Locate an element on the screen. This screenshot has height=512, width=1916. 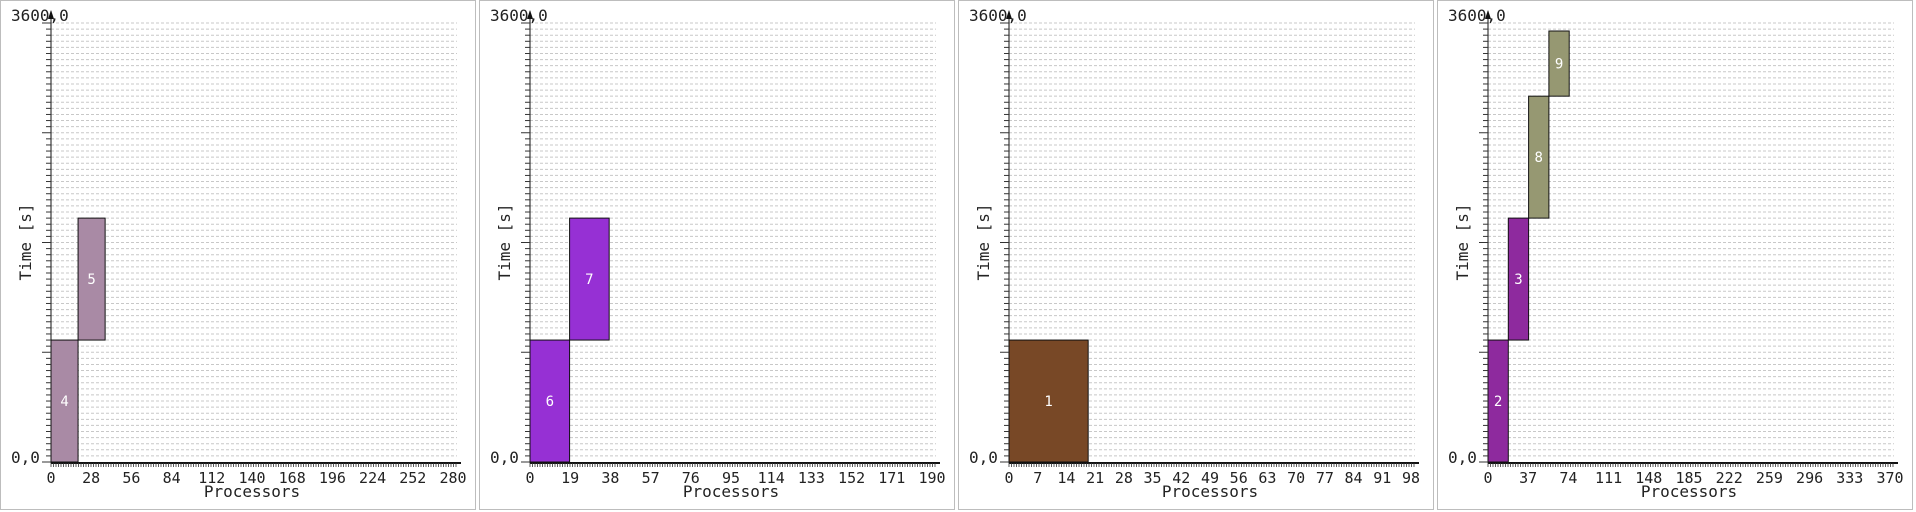
x-tick-label: 196 is located at coordinates (332, 478).